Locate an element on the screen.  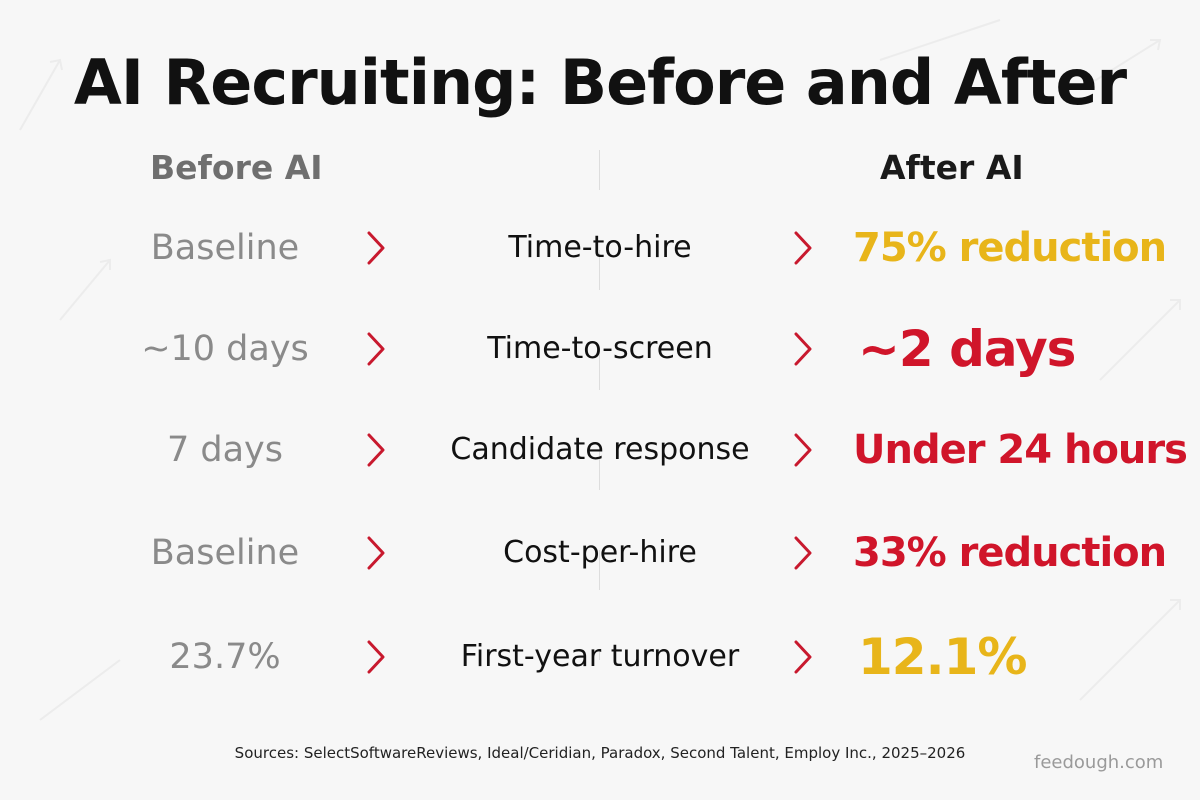
page-title: AI Recruiting: Before and After is located at coordinates (600, 82).